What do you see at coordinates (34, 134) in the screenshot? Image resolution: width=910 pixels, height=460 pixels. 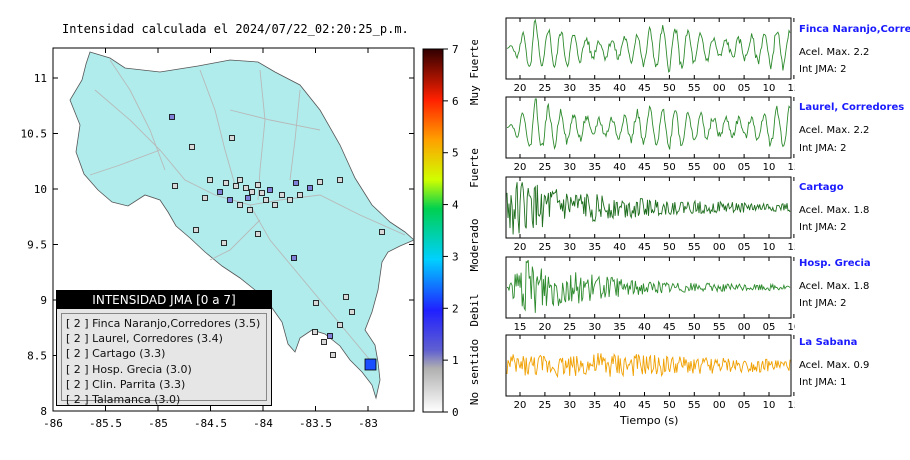 I see `lat-tick-label: 10.5` at bounding box center [34, 134].